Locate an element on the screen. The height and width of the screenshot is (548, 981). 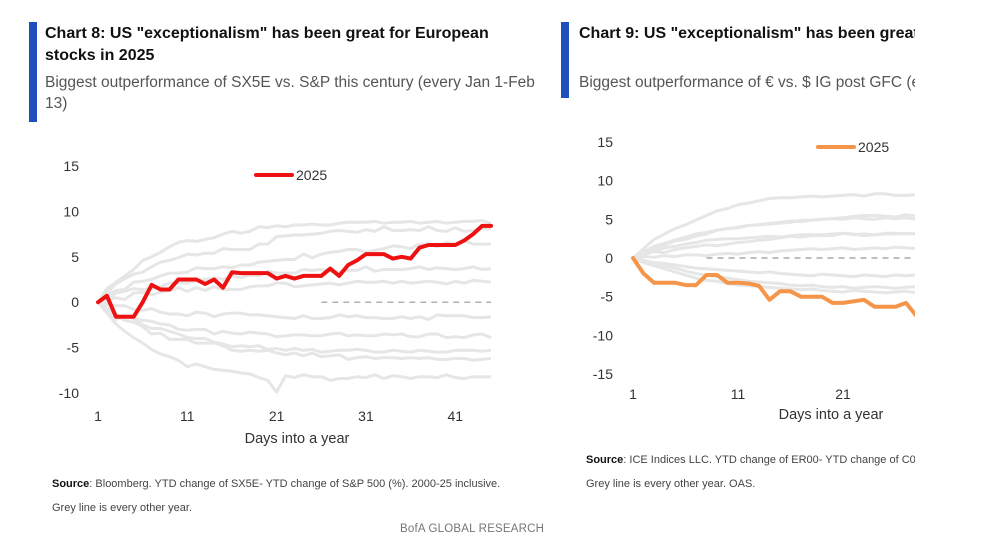
chart-8-y-tick-label: 5 is located at coordinates (75, 257).